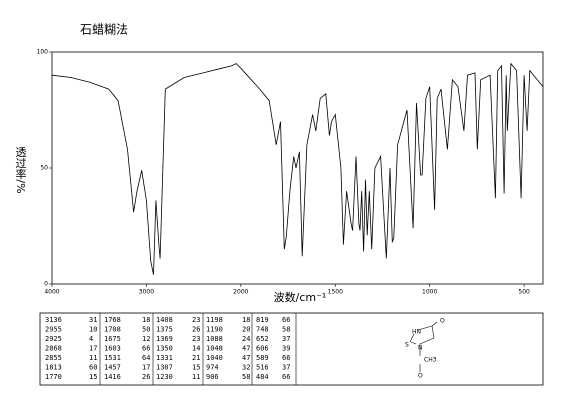 This screenshot has height=407, width=570. Describe the element at coordinates (262, 320) in the screenshot. I see `table-cell: 819` at that location.